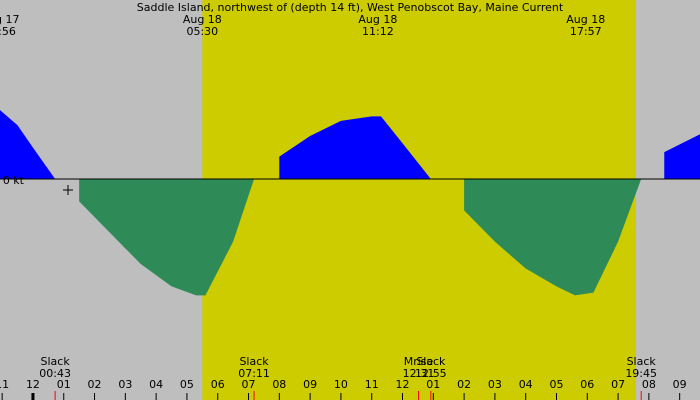 The image size is (700, 400). I want to click on time-label: 17:57, so click(586, 31).